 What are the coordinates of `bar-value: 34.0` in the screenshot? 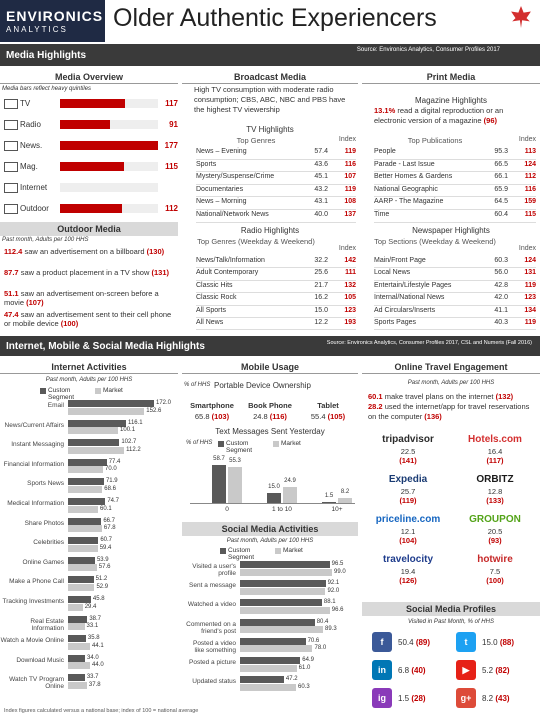 It's located at (93, 657).